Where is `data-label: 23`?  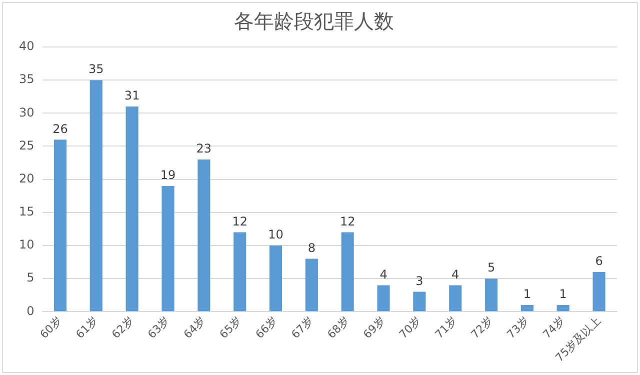
data-label: 23 is located at coordinates (204, 149).